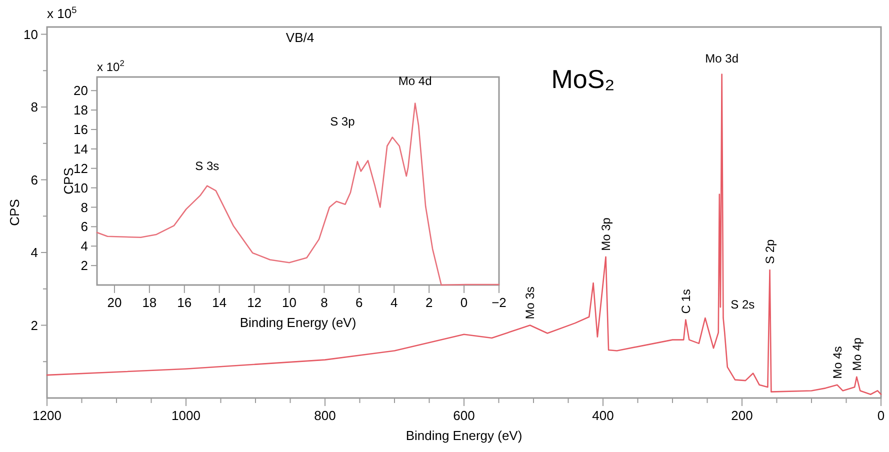 The height and width of the screenshot is (452, 889). Describe the element at coordinates (47, 415) in the screenshot. I see `x-tick-label: 1200` at that location.